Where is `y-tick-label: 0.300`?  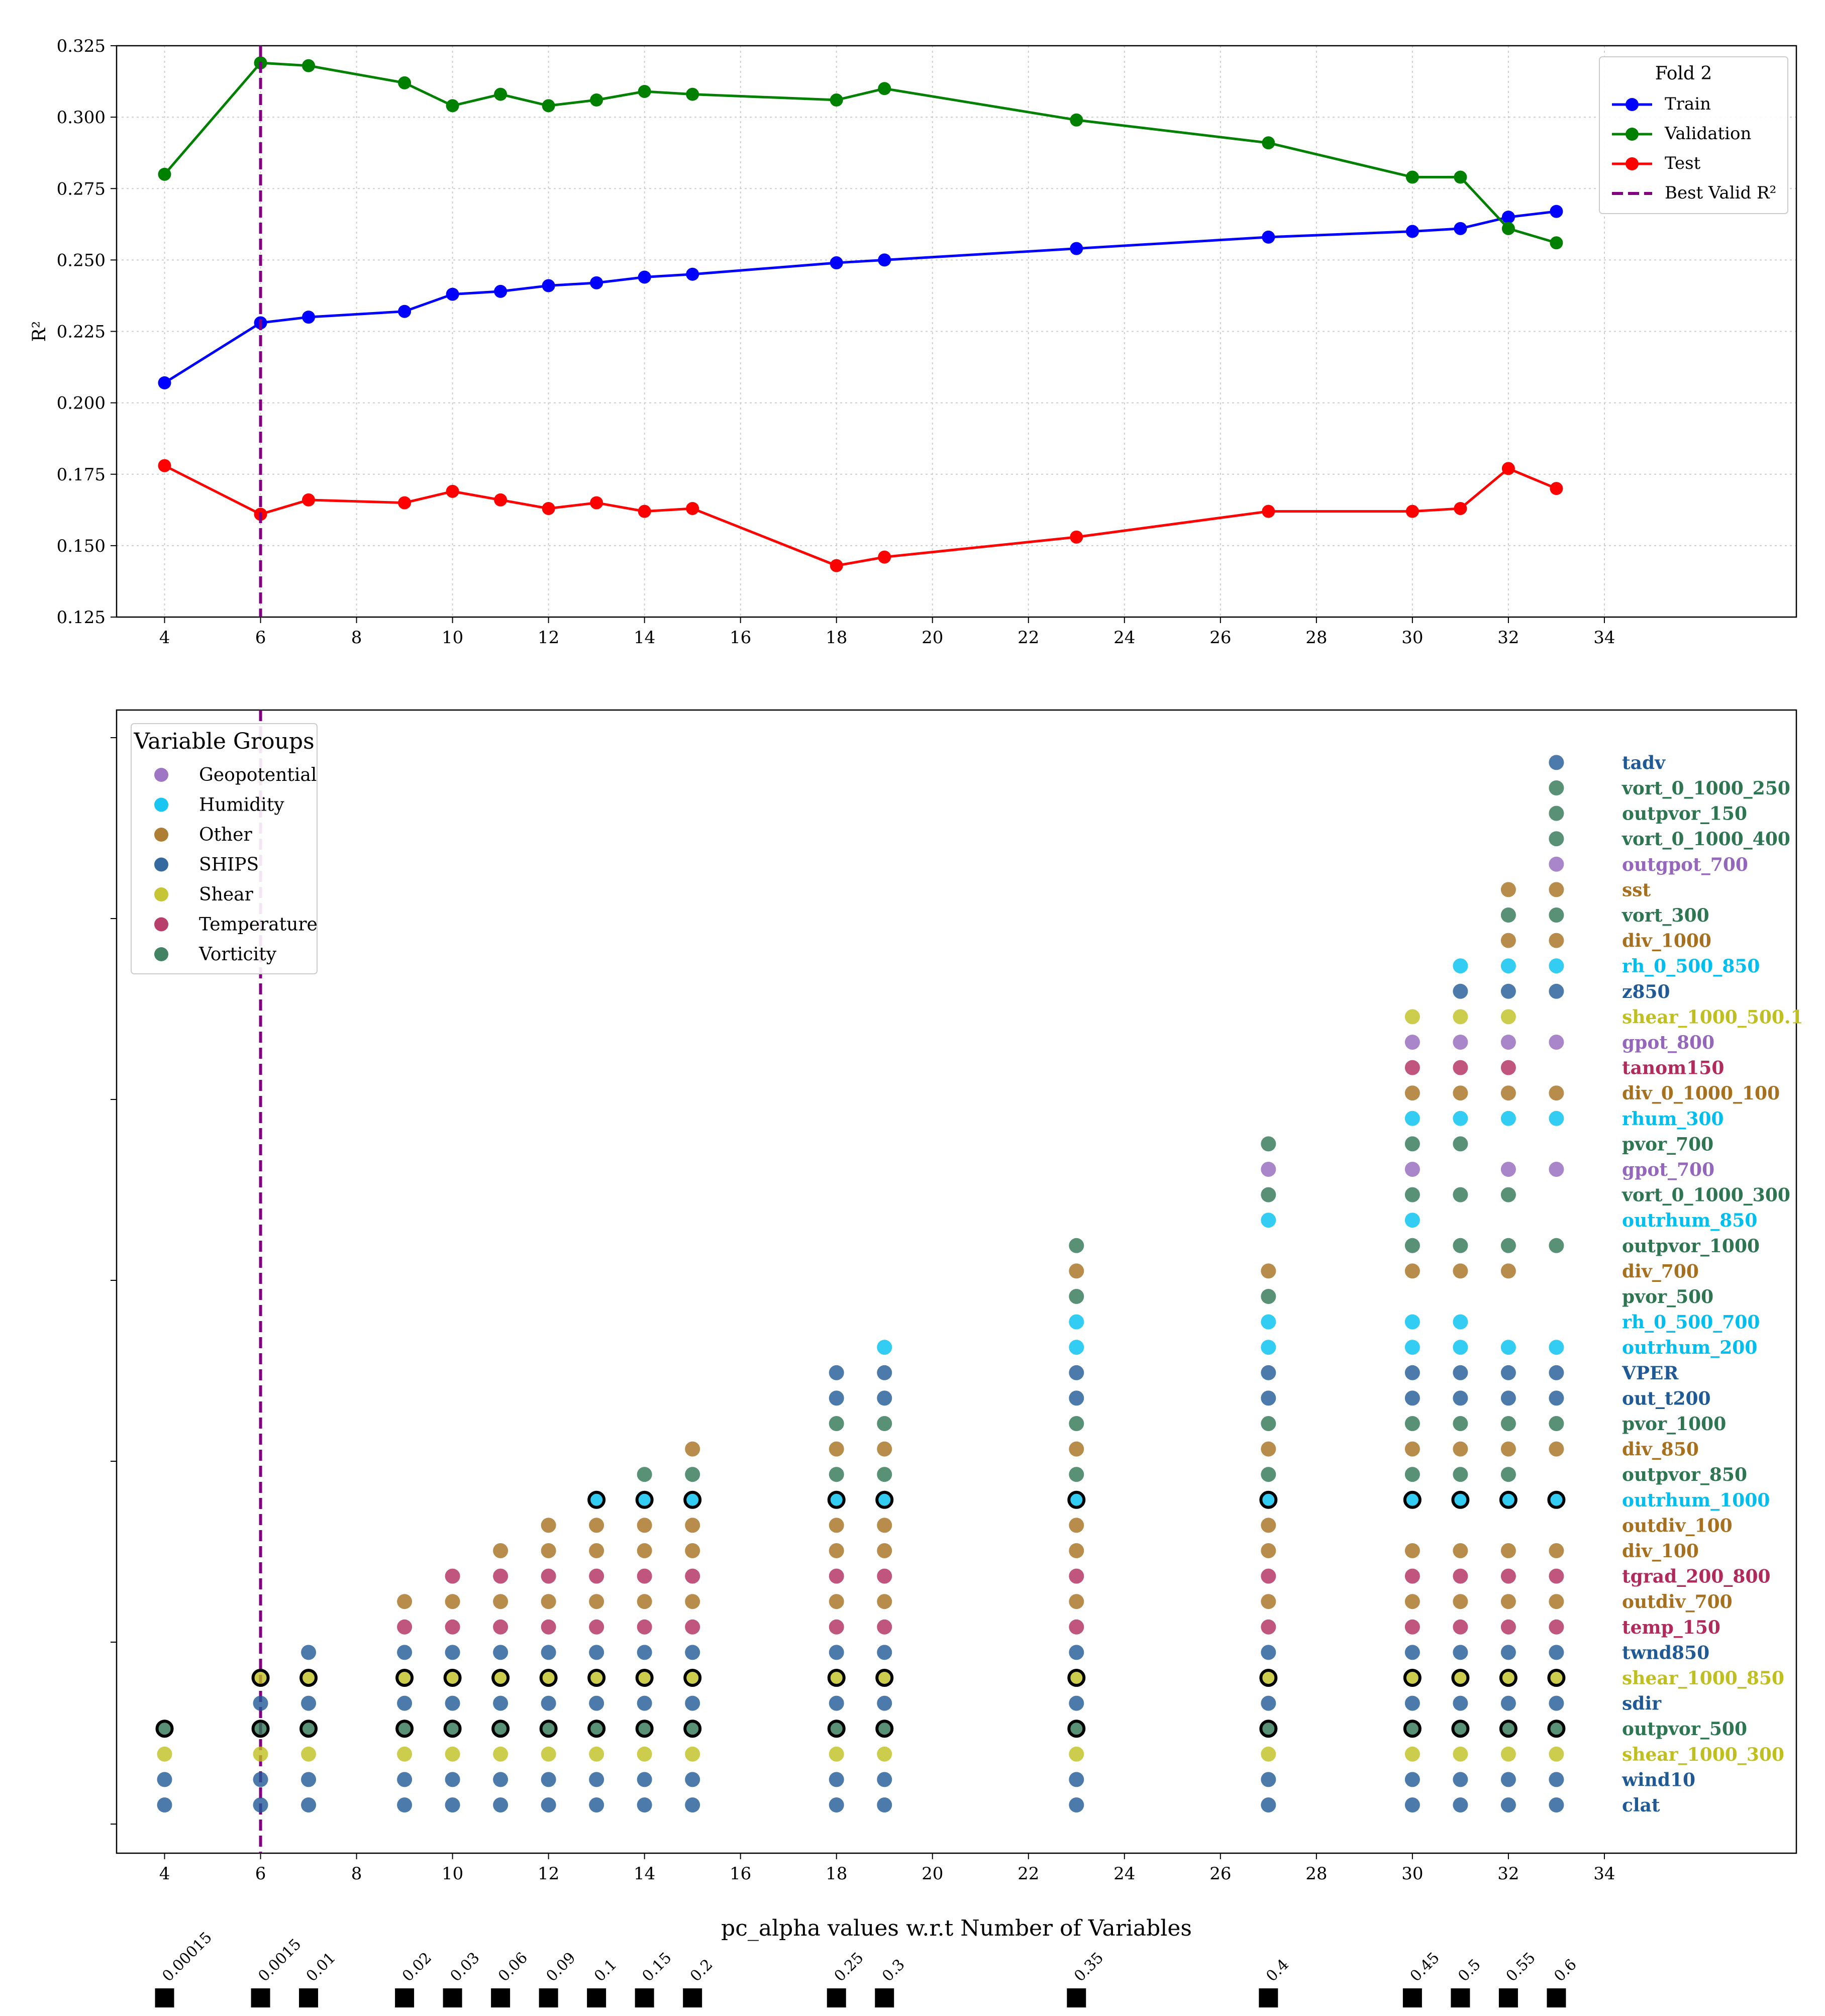 y-tick-label: 0.300 is located at coordinates (81, 118).